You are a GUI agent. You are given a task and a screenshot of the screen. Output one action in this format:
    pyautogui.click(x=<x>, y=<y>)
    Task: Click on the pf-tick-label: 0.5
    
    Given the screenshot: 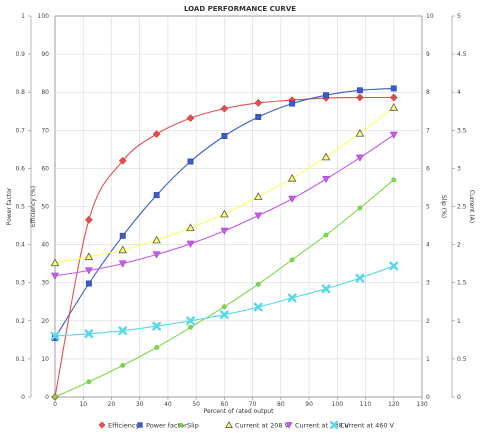 What is the action you would take?
    pyautogui.click(x=20, y=207)
    